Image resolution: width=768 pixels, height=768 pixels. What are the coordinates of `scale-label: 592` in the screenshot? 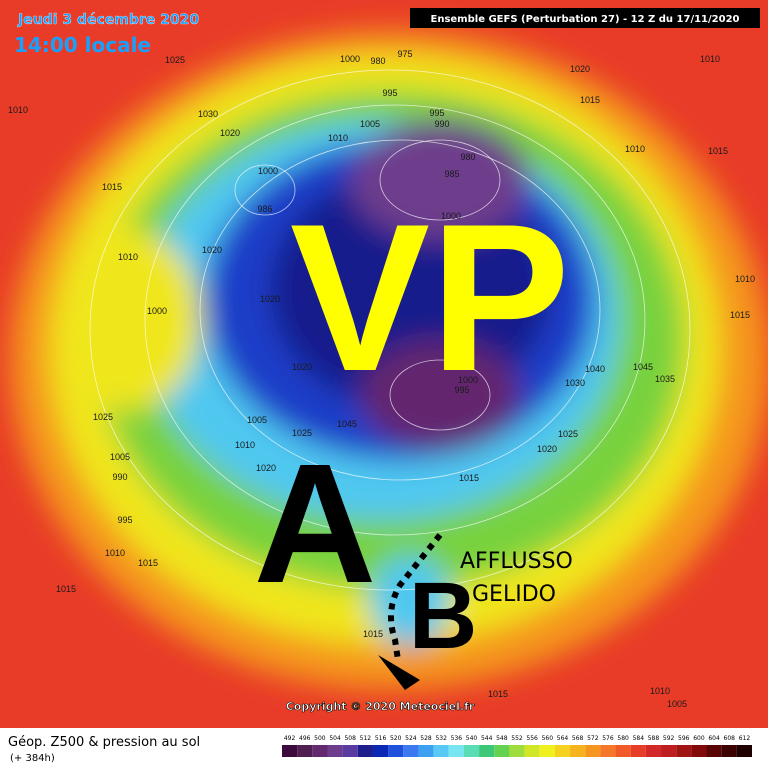 It's located at (669, 738).